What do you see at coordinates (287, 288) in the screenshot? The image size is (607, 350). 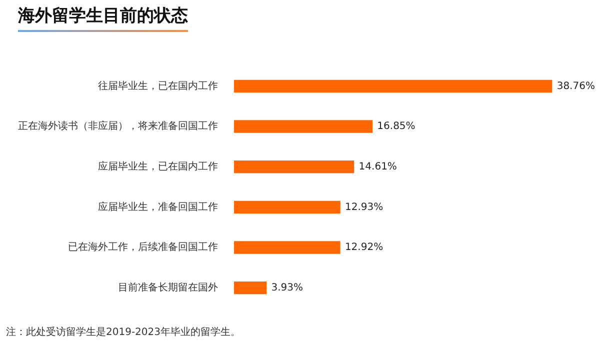 I see `data-label: 3.93%` at bounding box center [287, 288].